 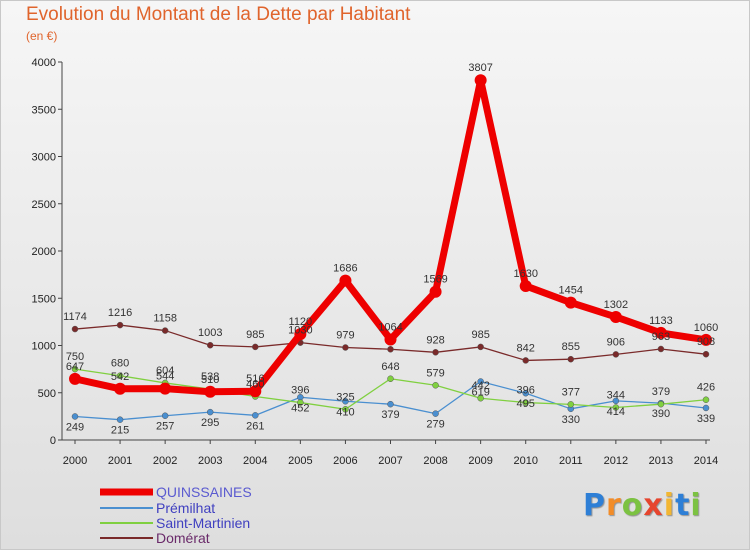 What do you see at coordinates (614, 505) in the screenshot?
I see `logo-letter: r` at bounding box center [614, 505].